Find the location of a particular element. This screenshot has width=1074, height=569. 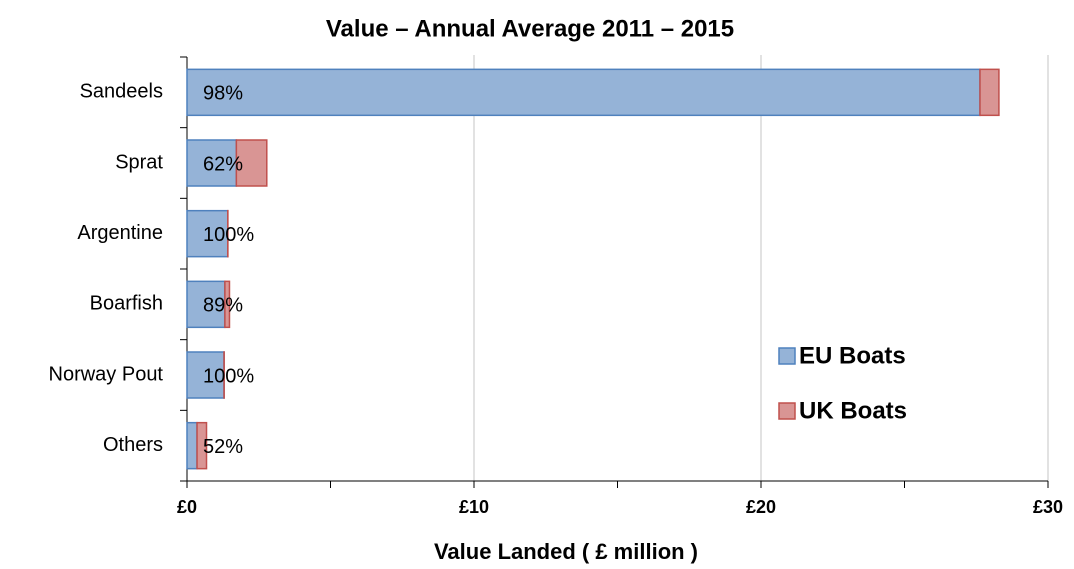

chart-title: Value – Annual Average 2011 – 2015 is located at coordinates (530, 28).